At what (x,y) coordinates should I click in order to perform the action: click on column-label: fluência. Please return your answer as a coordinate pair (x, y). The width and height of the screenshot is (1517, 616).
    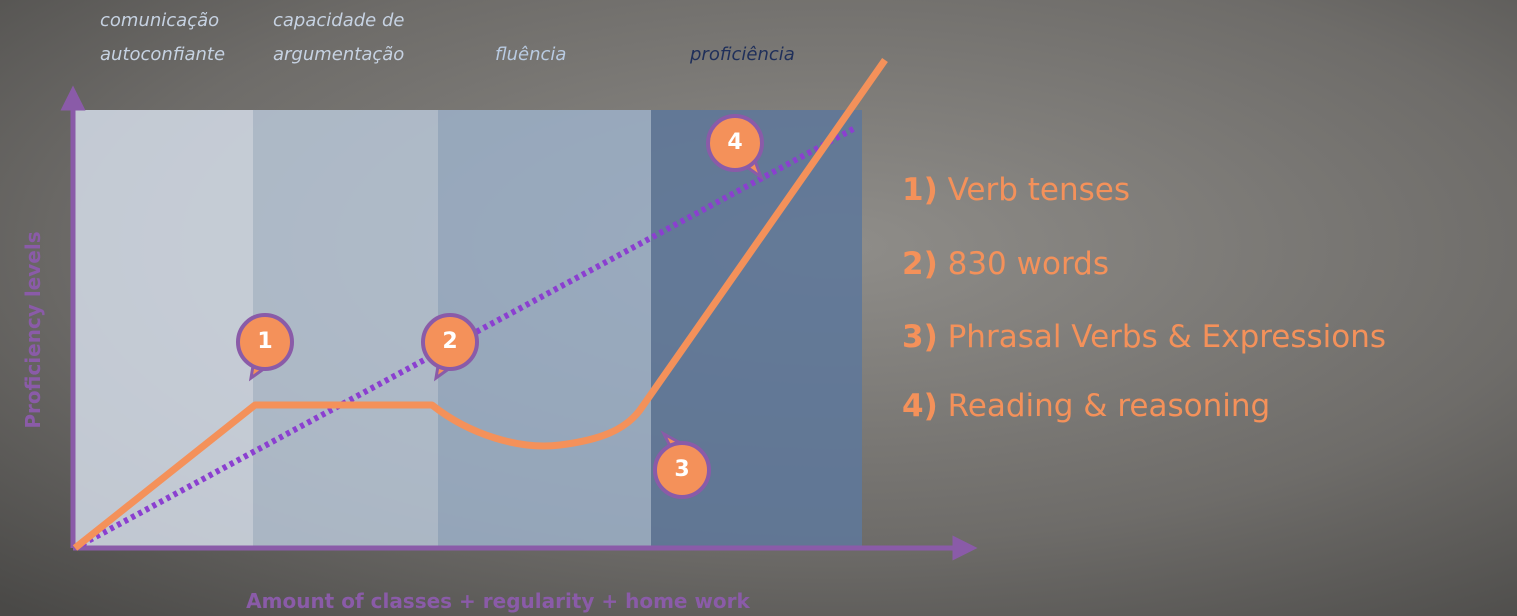
    Looking at the image, I should click on (530, 54).